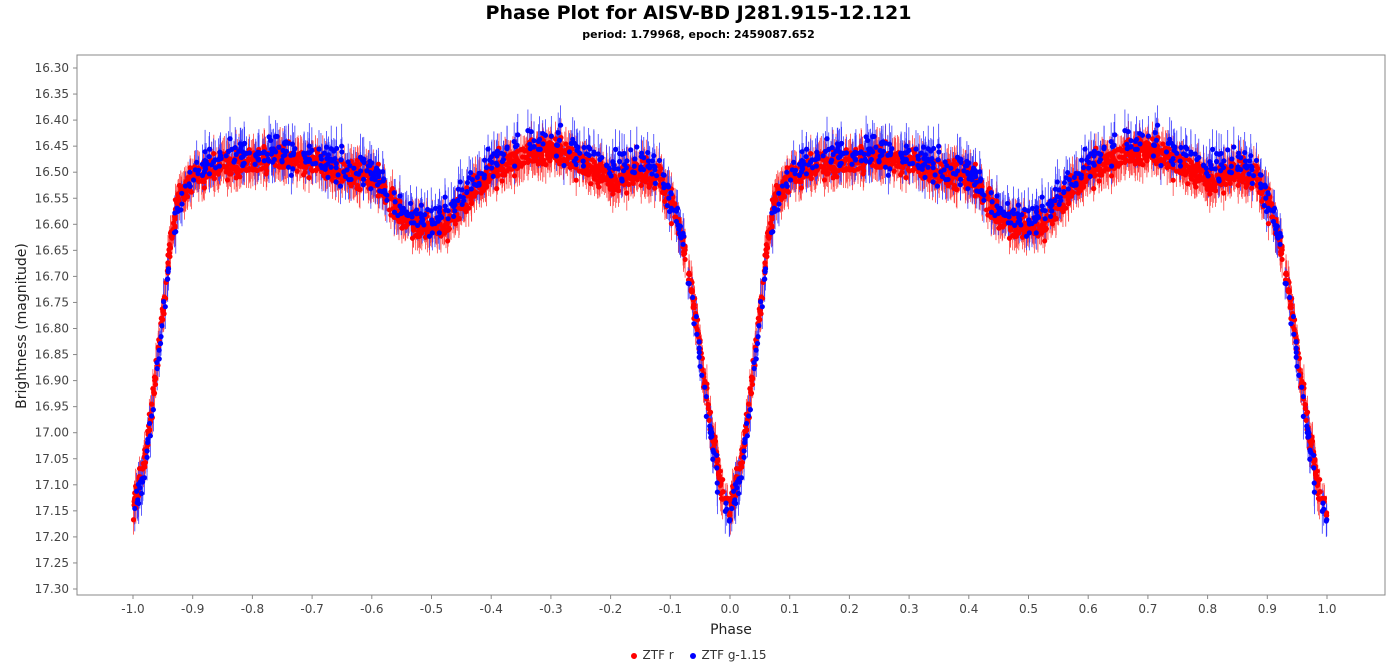  What do you see at coordinates (698, 34) in the screenshot?
I see `chart-subtitle: period: 1.79968, epoch: 2459087.652` at bounding box center [698, 34].